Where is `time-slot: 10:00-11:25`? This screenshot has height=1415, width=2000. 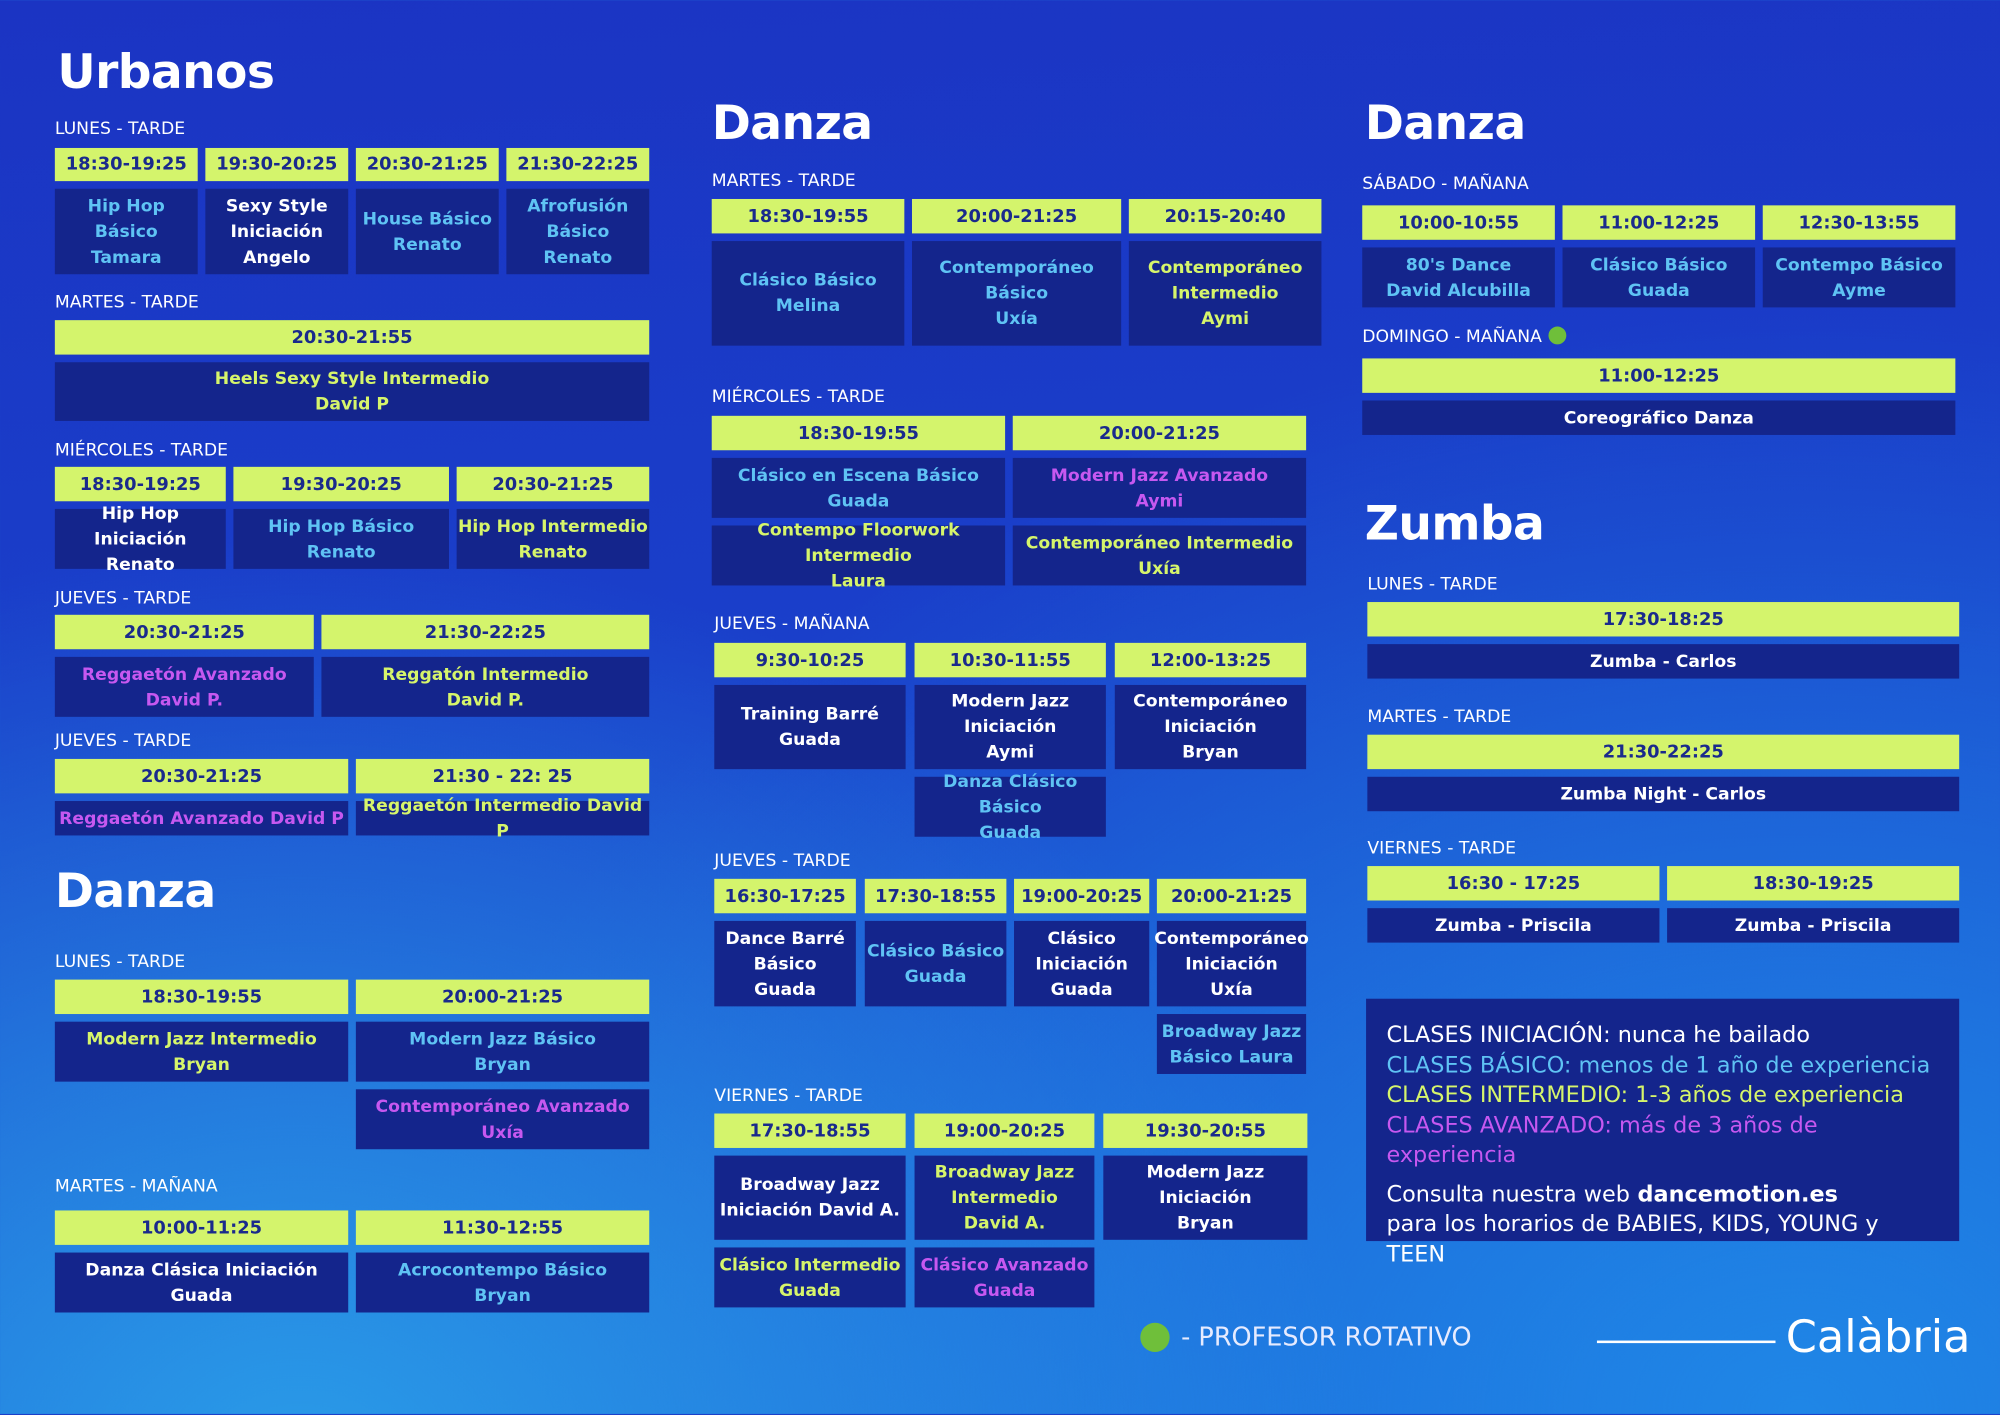
time-slot: 10:00-11:25 is located at coordinates (201, 1227).